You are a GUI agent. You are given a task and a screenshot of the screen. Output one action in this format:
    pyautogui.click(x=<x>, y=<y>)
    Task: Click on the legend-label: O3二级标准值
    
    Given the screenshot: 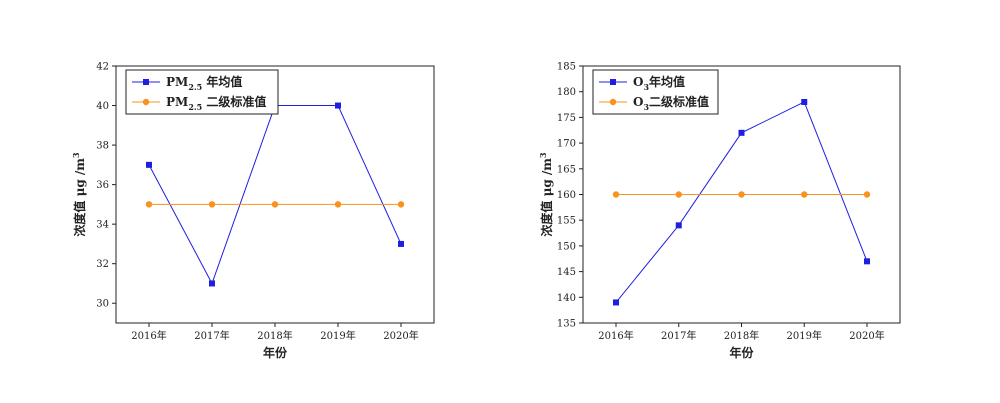 What is the action you would take?
    pyautogui.click(x=671, y=103)
    